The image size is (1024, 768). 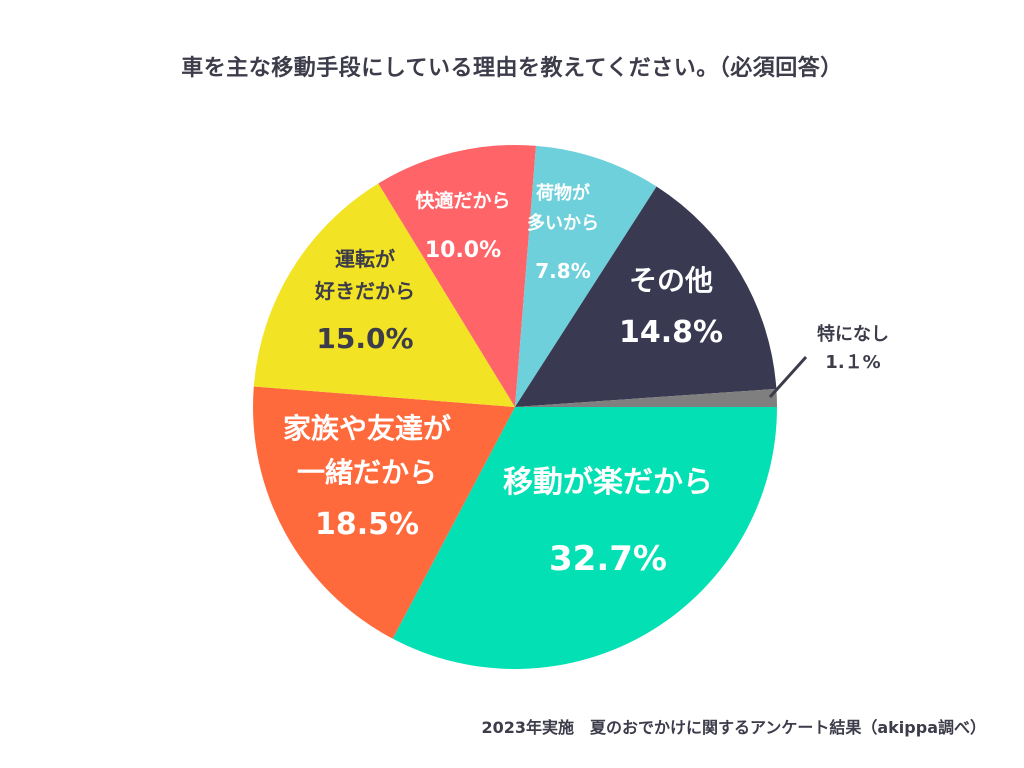 What do you see at coordinates (364, 338) in the screenshot?
I see `slice-value-label: 15.0%` at bounding box center [364, 338].